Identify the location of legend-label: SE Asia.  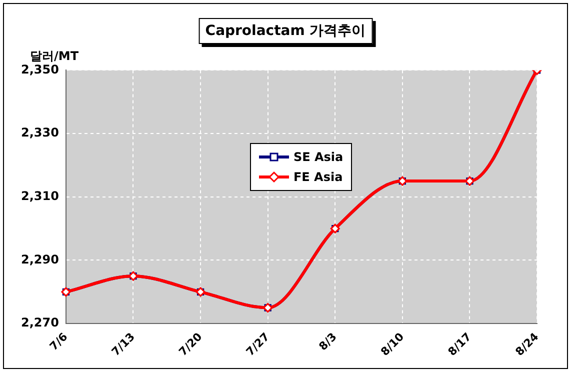
(318, 157).